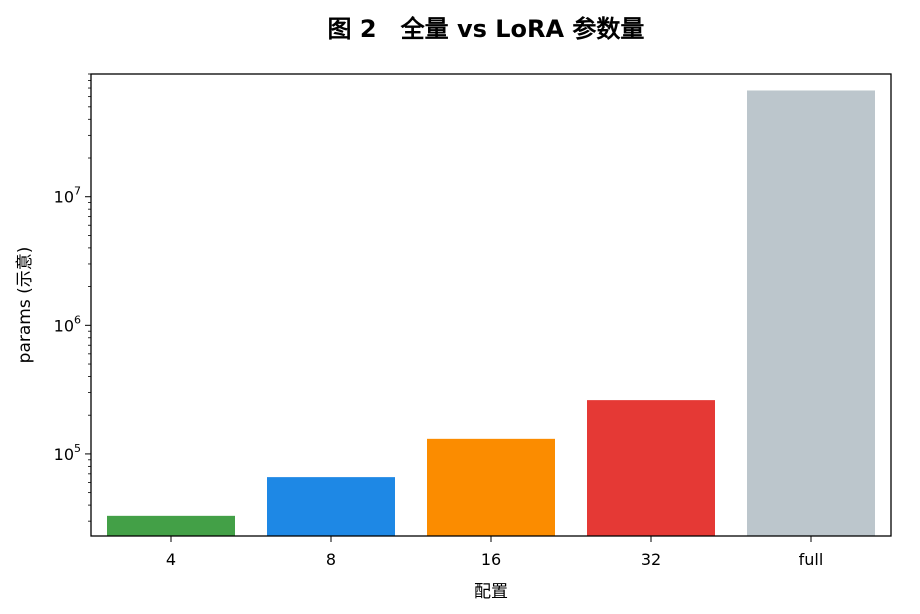 The image size is (920, 614). I want to click on y-axis: 10⁵ 10⁶ 10⁷, so click(72, 297).